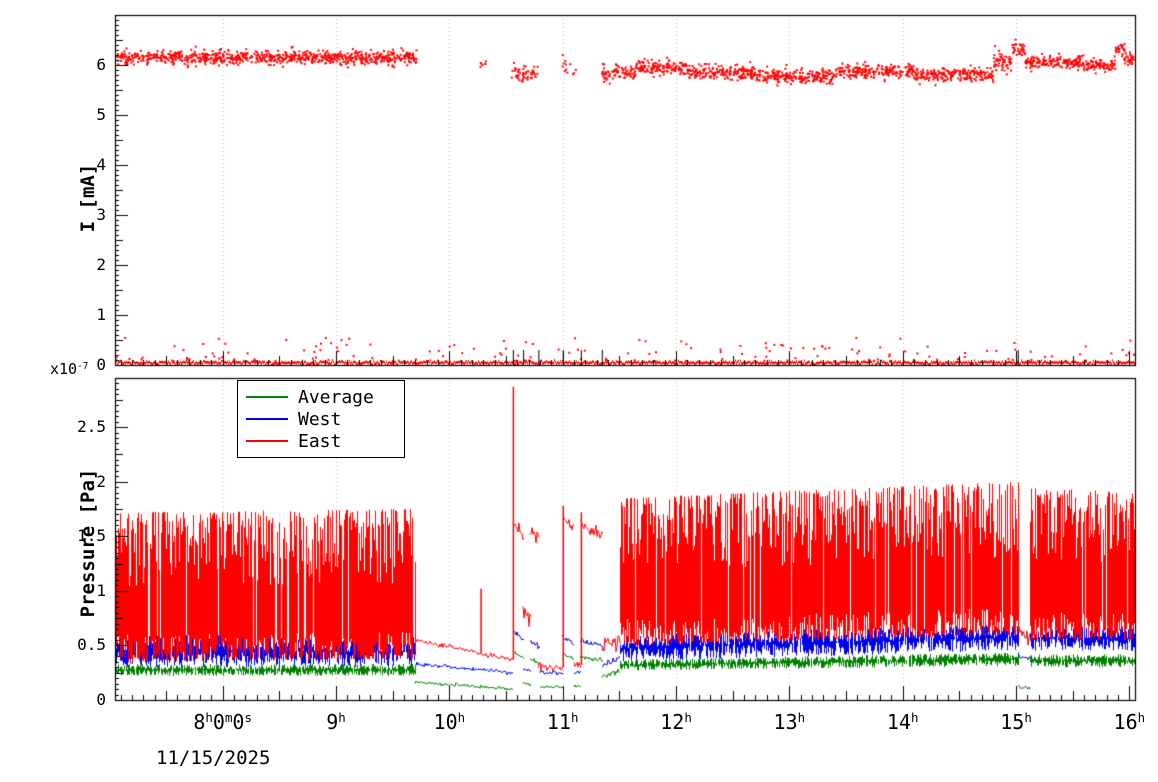 Image resolution: width=1158 pixels, height=782 pixels. What do you see at coordinates (267, 441) in the screenshot?
I see `east-line-swatch` at bounding box center [267, 441].